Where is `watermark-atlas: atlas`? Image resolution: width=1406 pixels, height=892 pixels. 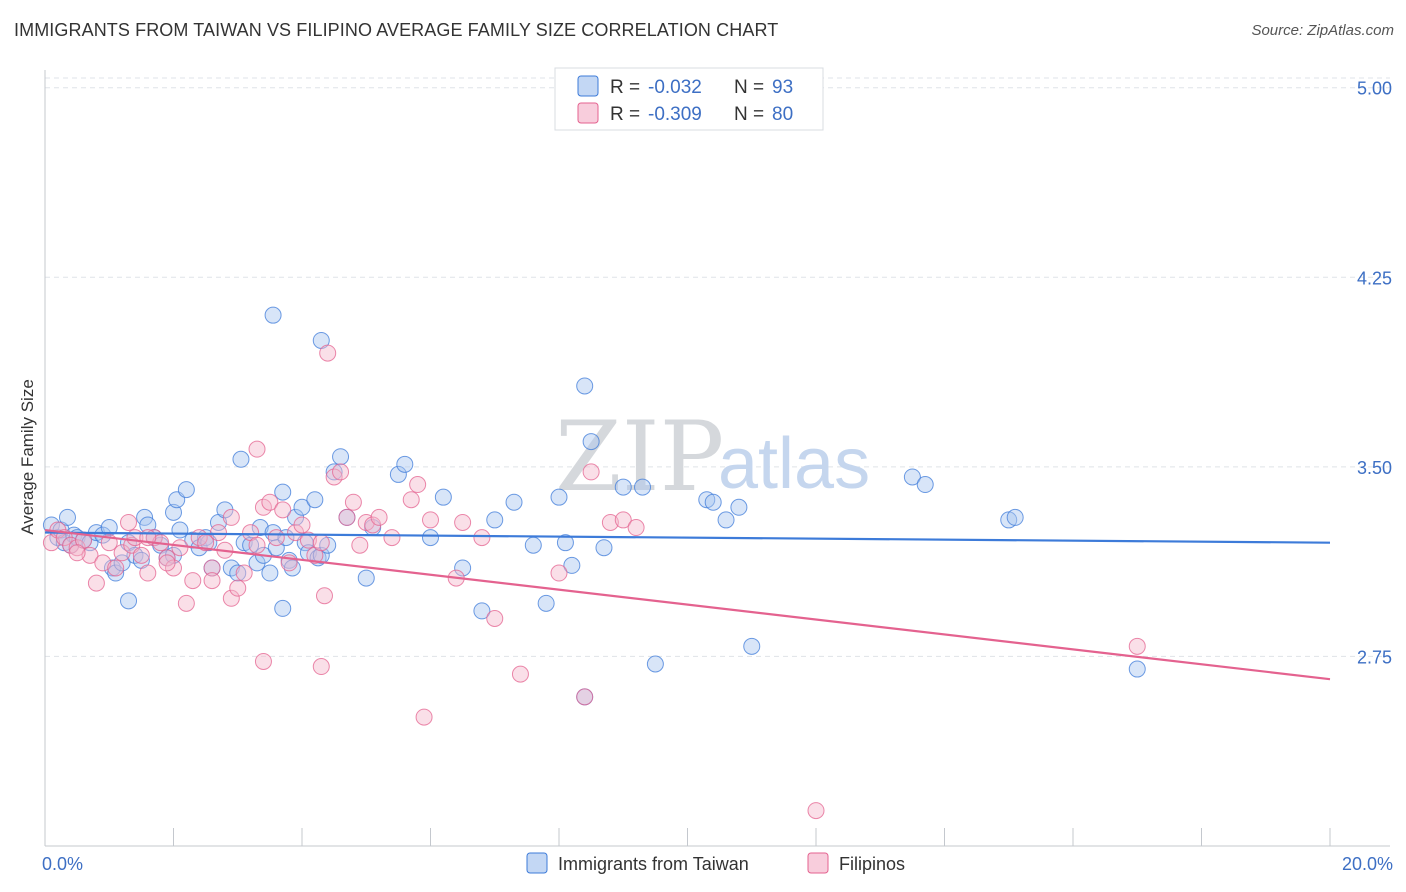
watermark-atlas: atlas is located at coordinates (794, 464).